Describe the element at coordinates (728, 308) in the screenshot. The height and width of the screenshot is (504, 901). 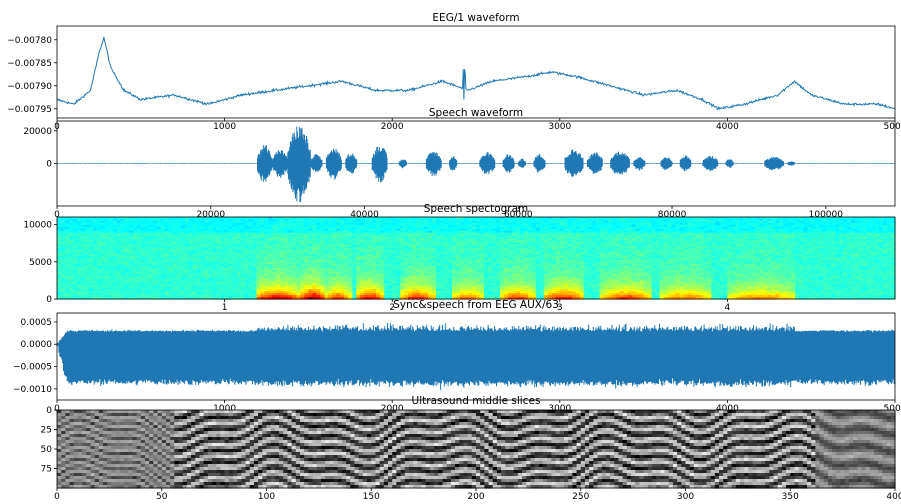
I see `x-tick-label: 4` at that location.